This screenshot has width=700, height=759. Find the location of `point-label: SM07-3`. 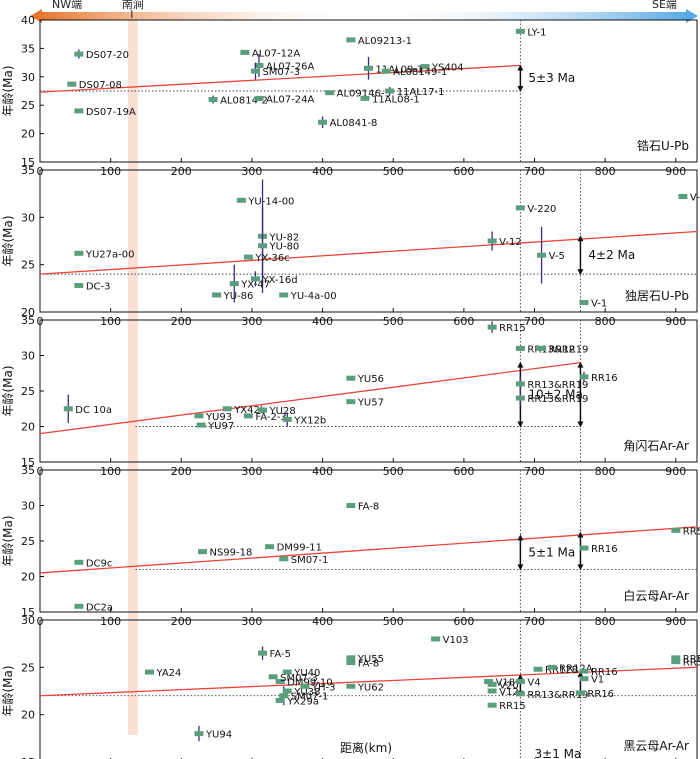

point-label: SM07-3 is located at coordinates (299, 678).